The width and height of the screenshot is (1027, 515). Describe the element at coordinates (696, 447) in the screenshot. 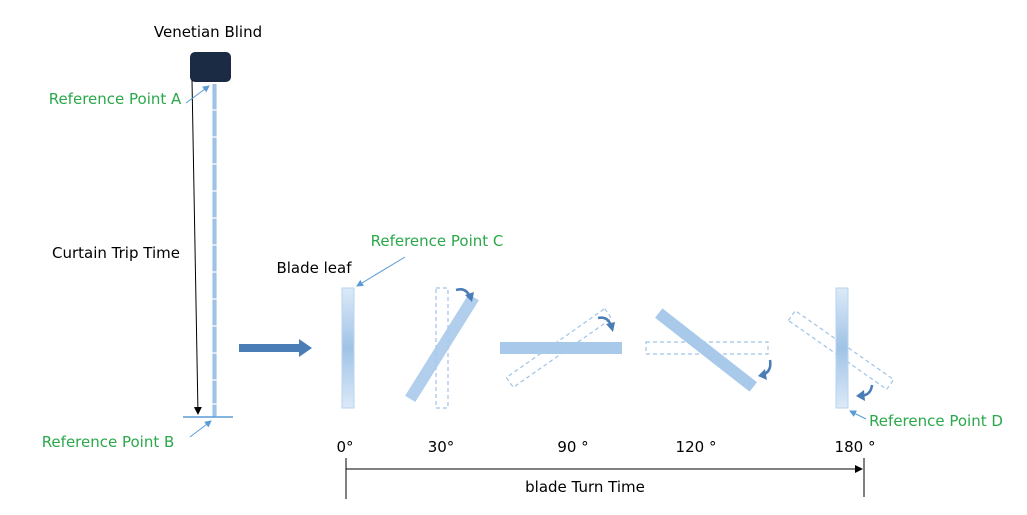

I see `angle-label-120: 120 °` at that location.